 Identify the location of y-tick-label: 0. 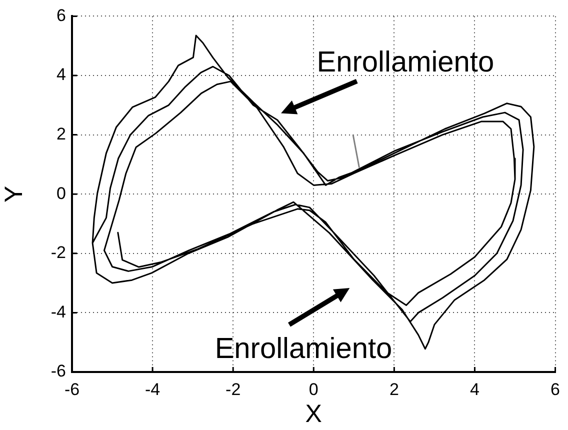
(61, 193).